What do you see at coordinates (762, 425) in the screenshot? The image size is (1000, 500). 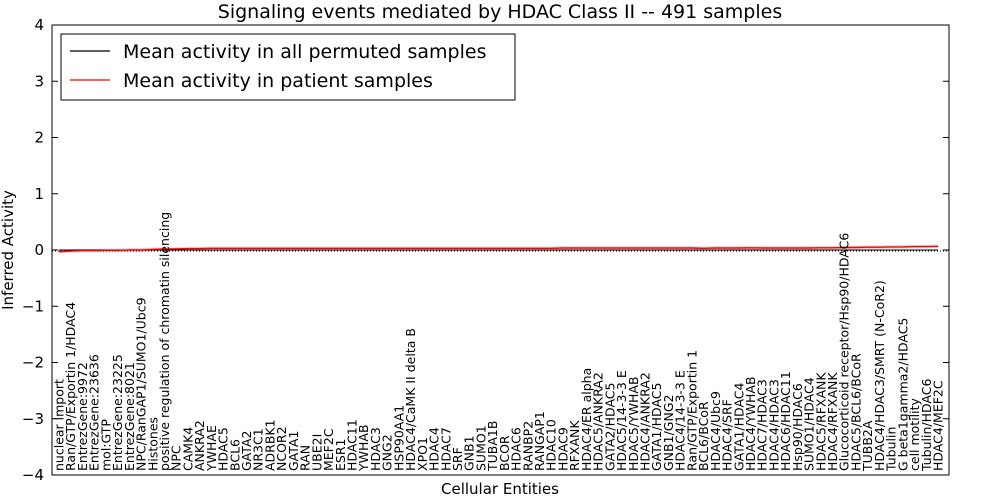 I see `x-category-label: HDAC7/HDAC3` at bounding box center [762, 425].